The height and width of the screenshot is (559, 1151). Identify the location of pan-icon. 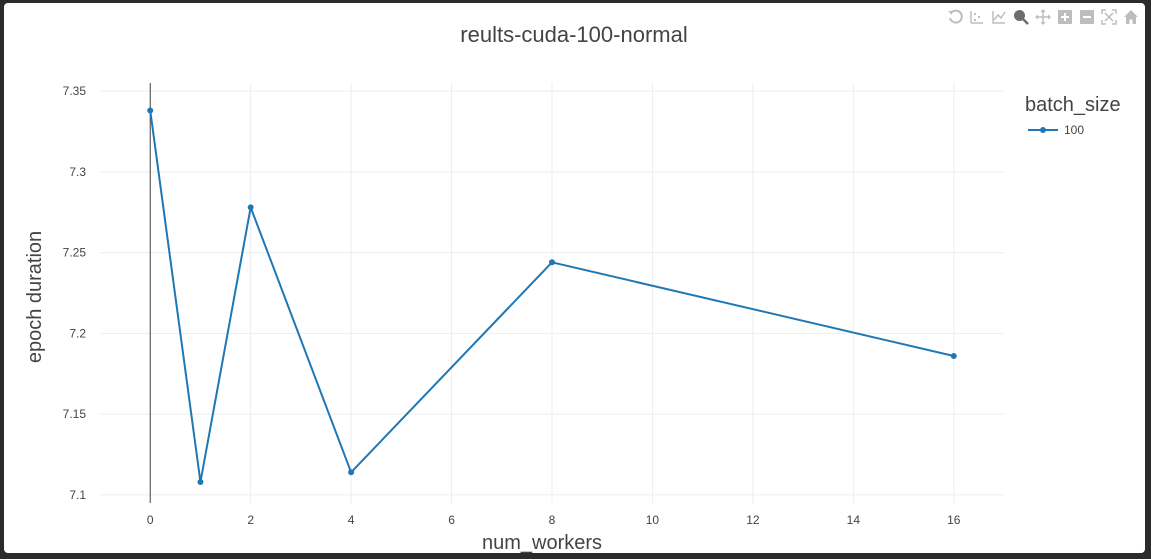
(1043, 17).